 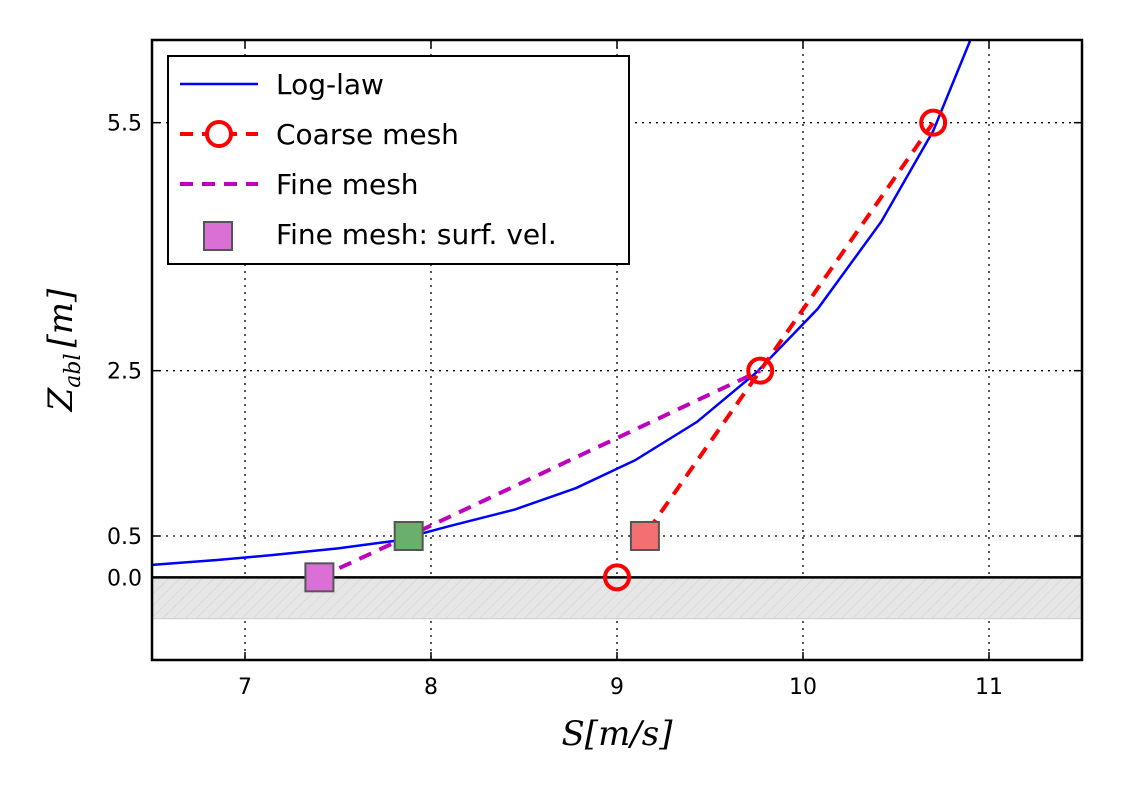 I want to click on legend-box, so click(x=398, y=160).